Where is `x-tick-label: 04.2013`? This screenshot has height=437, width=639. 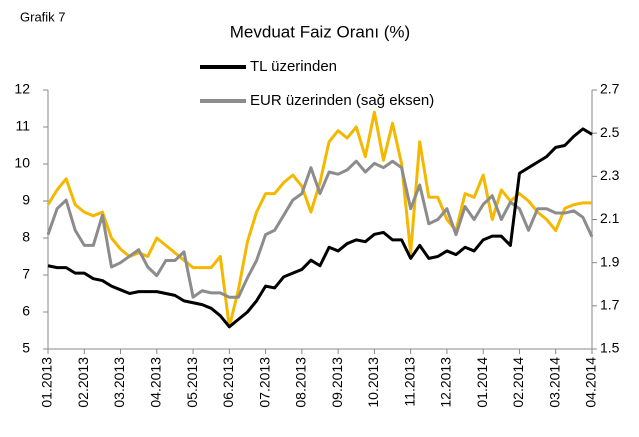 x-tick-label: 04.2013 is located at coordinates (156, 382).